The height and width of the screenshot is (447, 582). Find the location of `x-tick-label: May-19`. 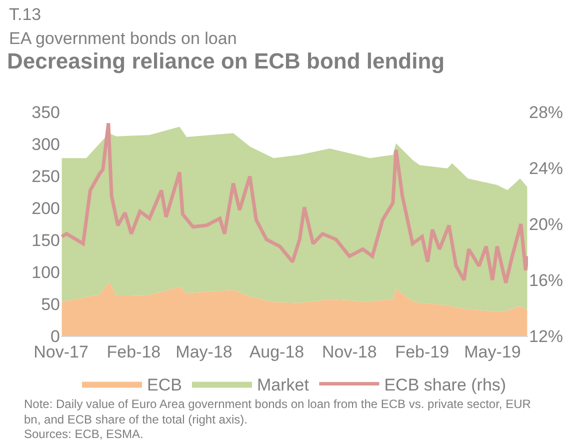

x-tick-label: May-19 is located at coordinates (492, 352).